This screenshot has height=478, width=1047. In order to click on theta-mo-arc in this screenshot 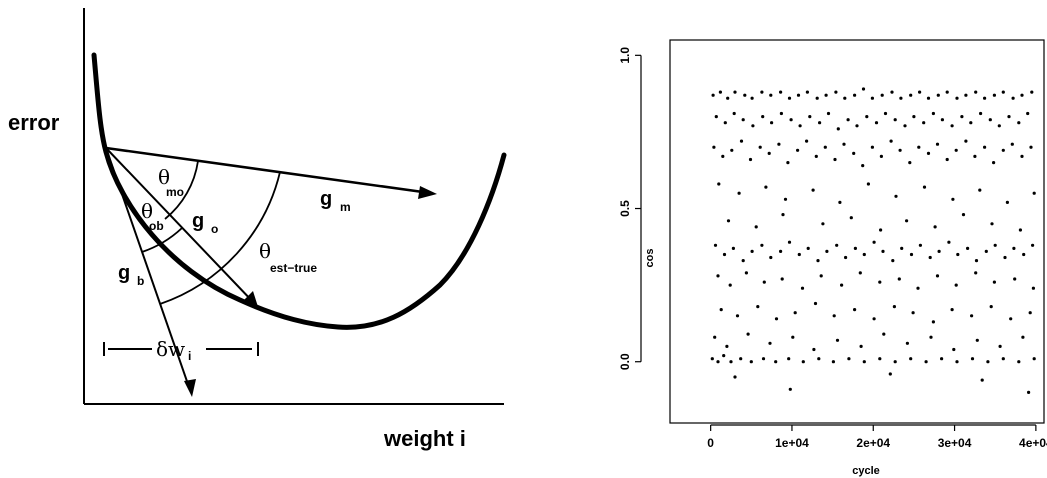, I will do `click(181, 190)`.